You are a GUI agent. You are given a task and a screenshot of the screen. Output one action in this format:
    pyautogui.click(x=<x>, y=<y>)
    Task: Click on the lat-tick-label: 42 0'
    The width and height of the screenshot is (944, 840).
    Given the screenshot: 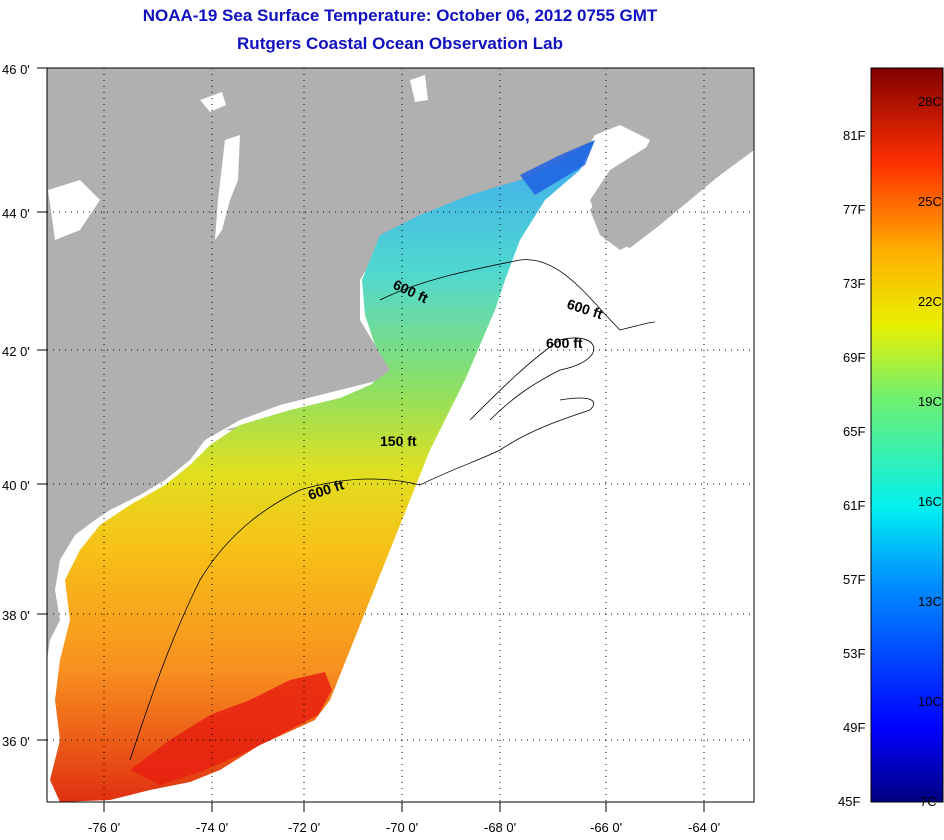 What is the action you would take?
    pyautogui.click(x=16, y=351)
    